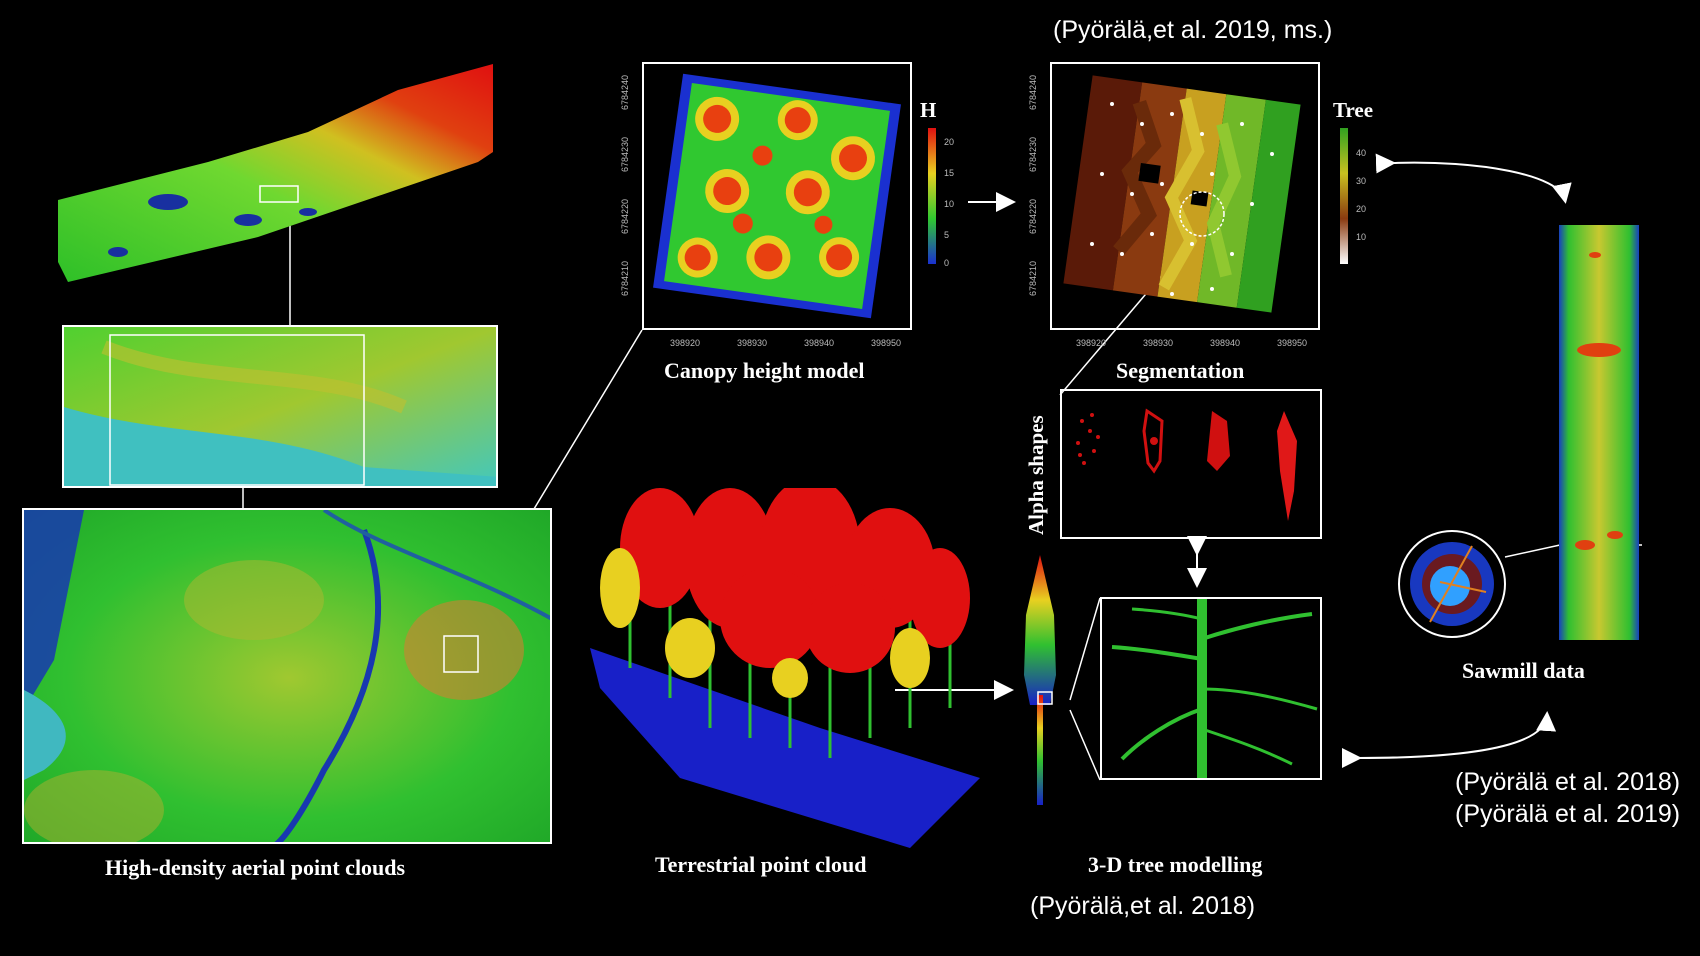 The height and width of the screenshot is (956, 1700). Describe the element at coordinates (1033, 216) in the screenshot. I see `seg-y-tick: 6784220` at that location.